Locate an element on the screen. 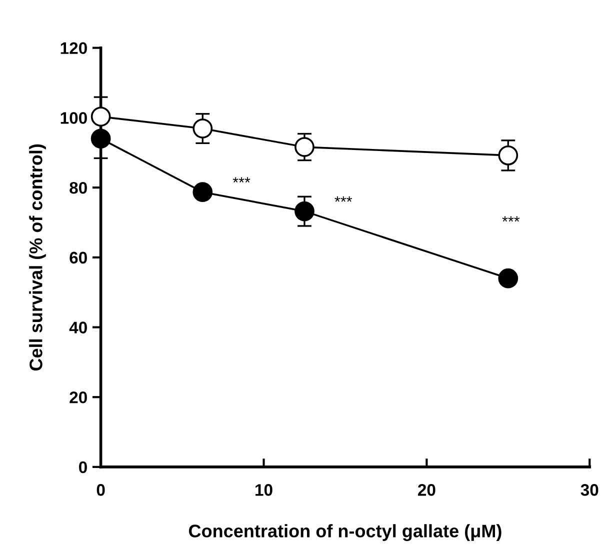 This screenshot has width=611, height=550. y-tick-label: 60 is located at coordinates (78, 258).